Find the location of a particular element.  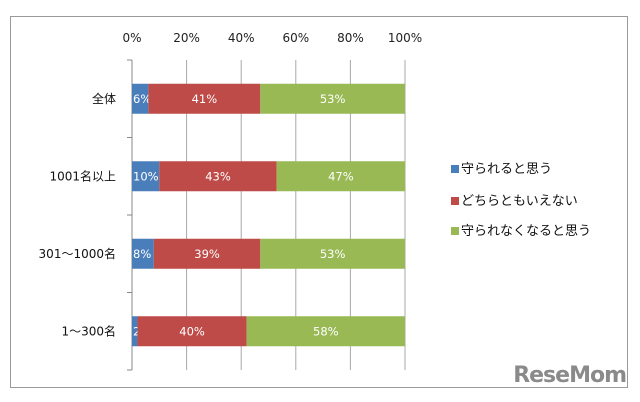

x-tick-label: 100% is located at coordinates (405, 38).